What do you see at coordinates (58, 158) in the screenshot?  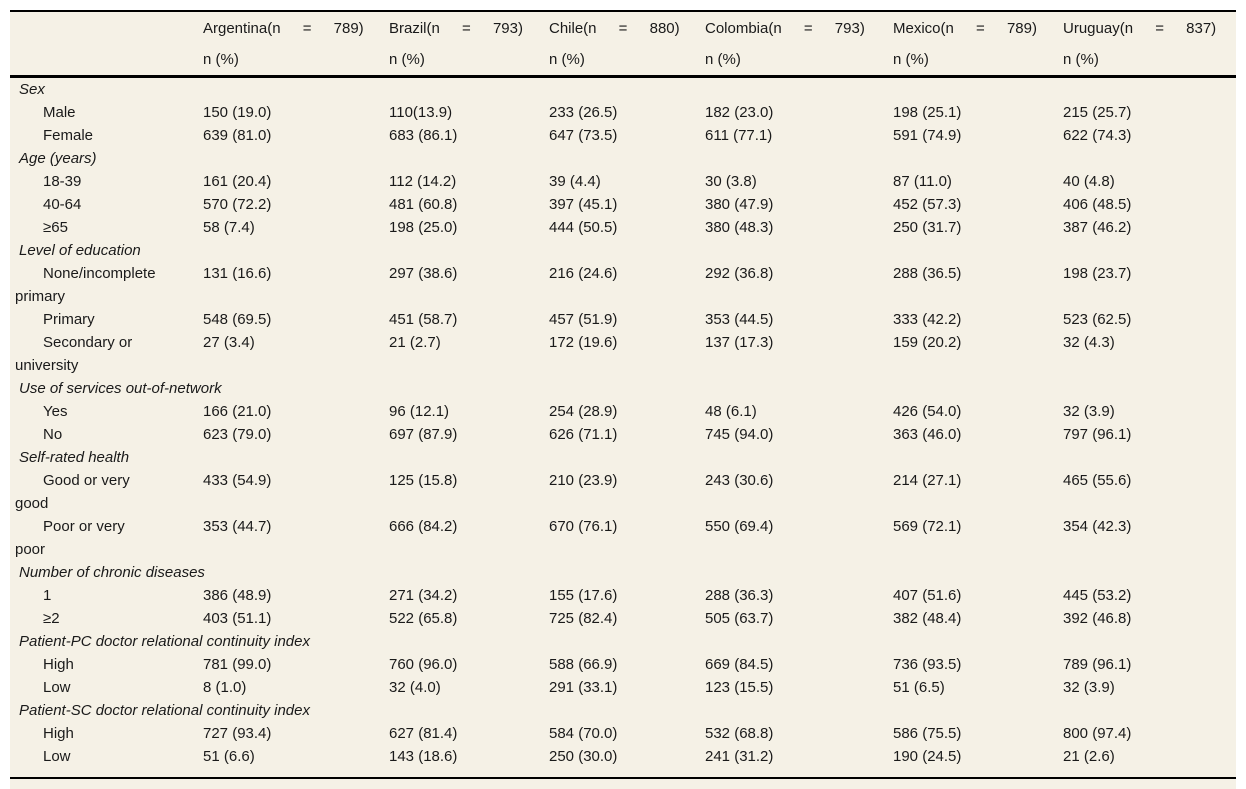 I see `section-label: Age (years)` at bounding box center [58, 158].